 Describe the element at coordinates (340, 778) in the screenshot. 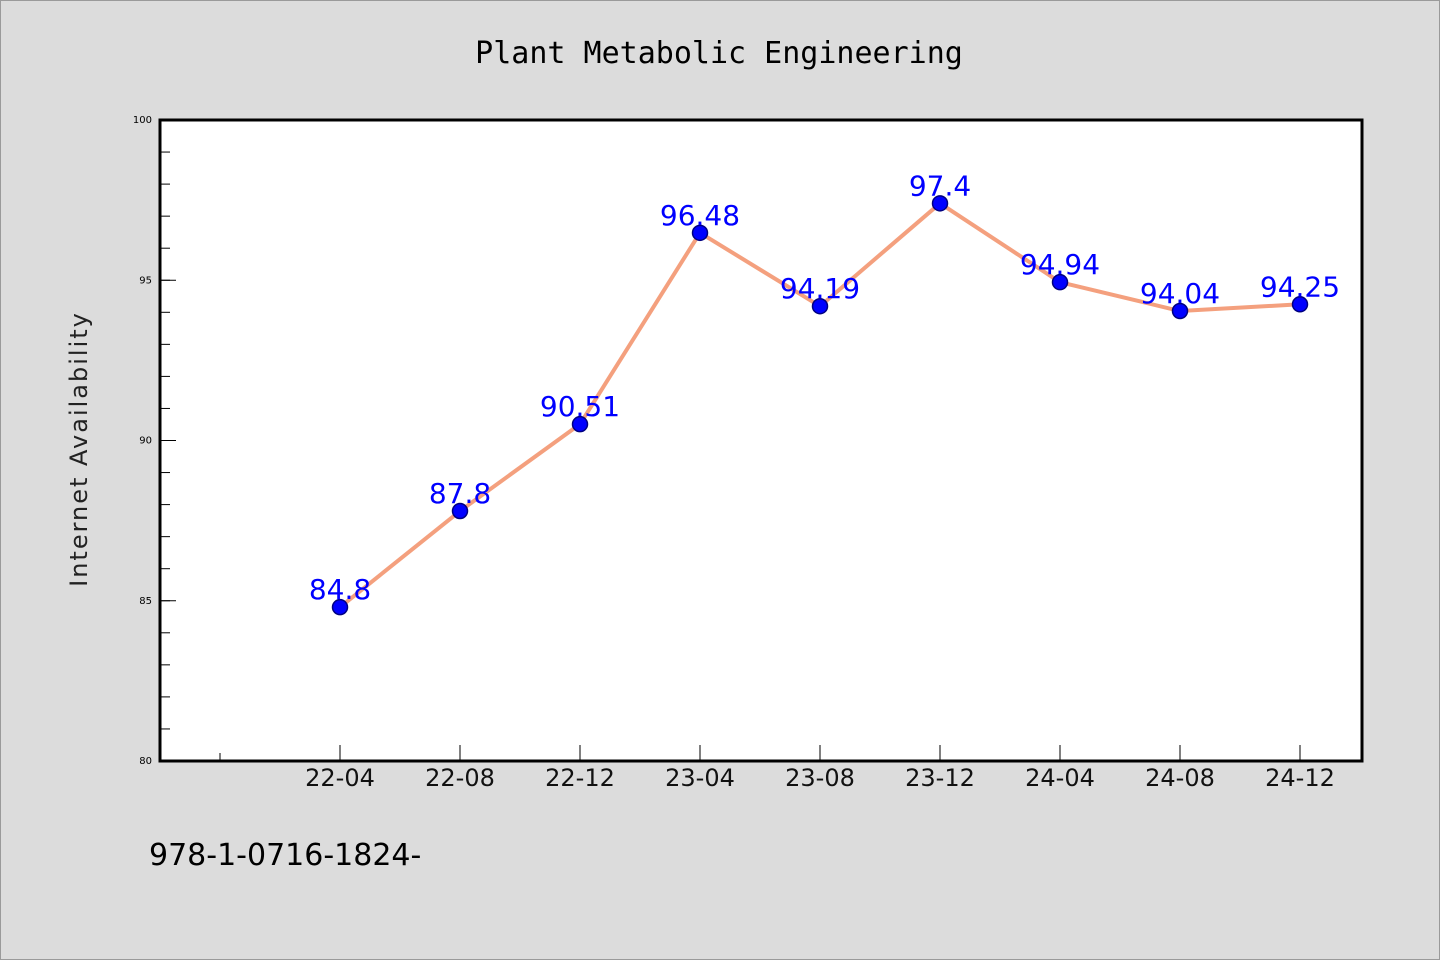

I see `x-tick-label: 22-04` at that location.